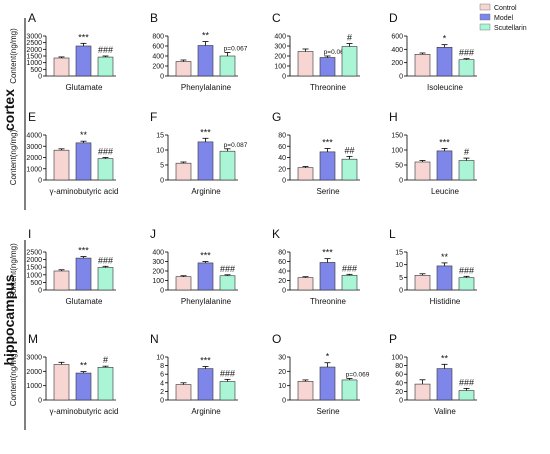 This screenshot has height=454, width=550. What do you see at coordinates (84, 411) in the screenshot?
I see `x-axis-label: γ-aminobutyric acid` at bounding box center [84, 411].